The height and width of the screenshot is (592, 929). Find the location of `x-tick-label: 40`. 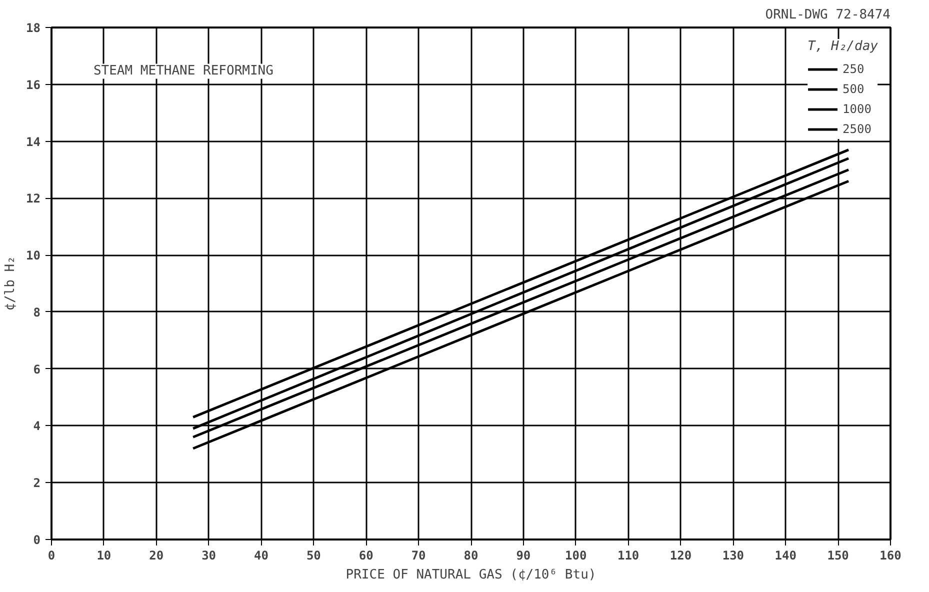

x-tick-label: 40 is located at coordinates (261, 555).